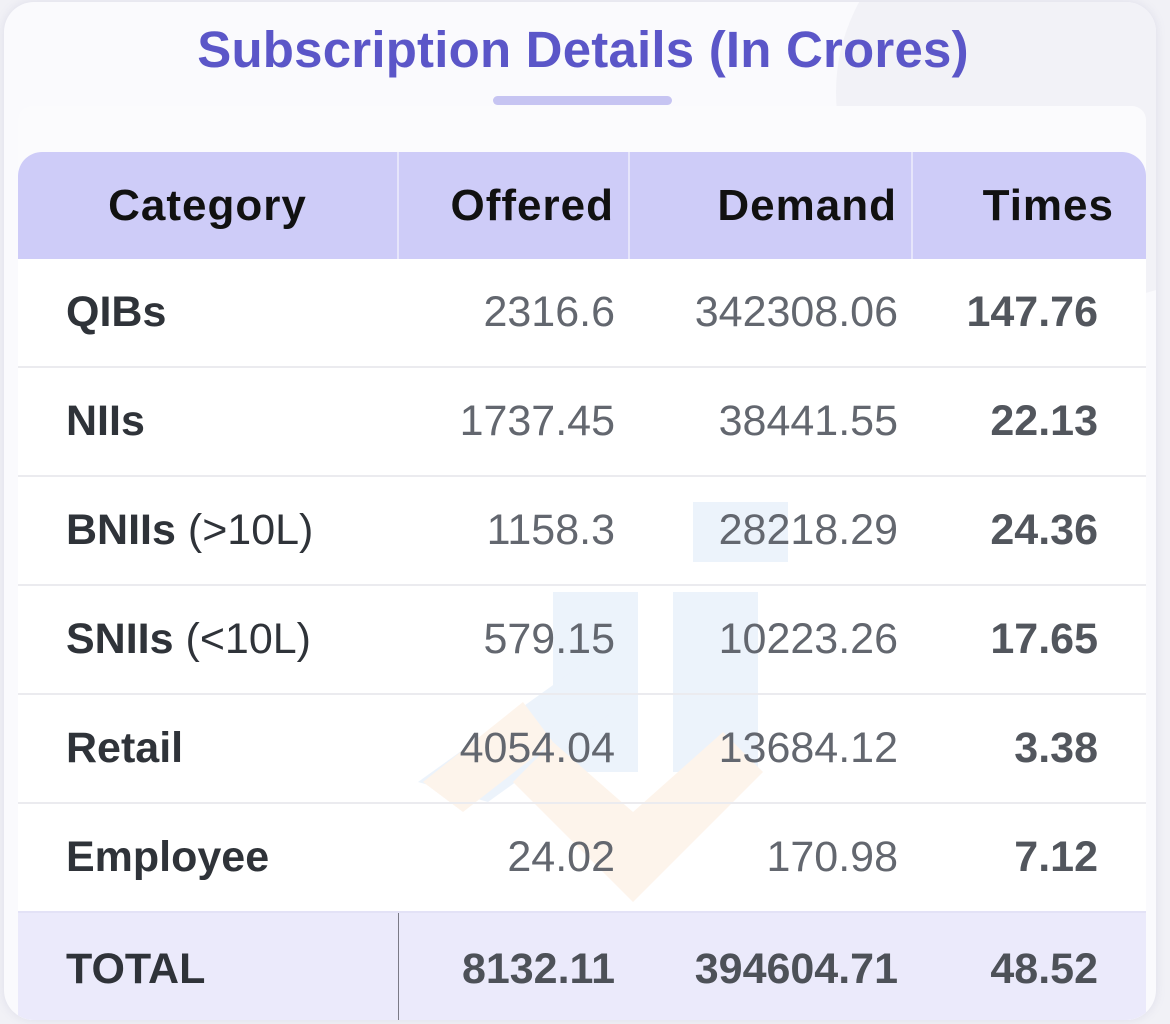 This screenshot has width=1170, height=1024. Describe the element at coordinates (513, 748) in the screenshot. I see `offered-cell: 4054.04` at that location.